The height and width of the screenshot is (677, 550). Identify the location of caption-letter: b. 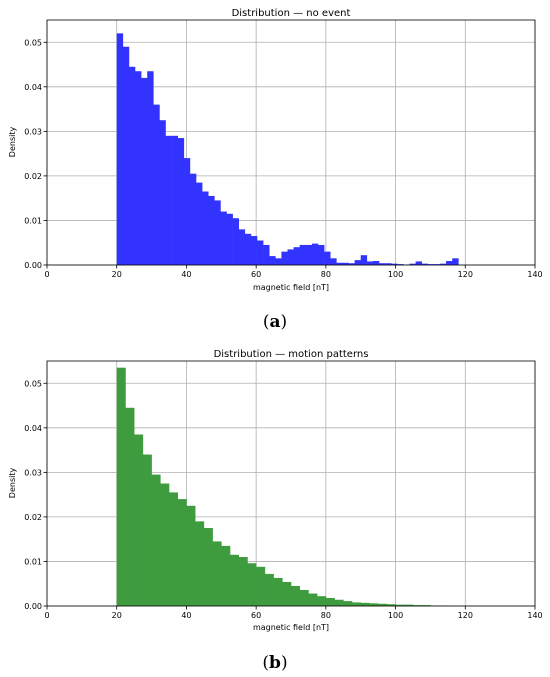
(275, 663).